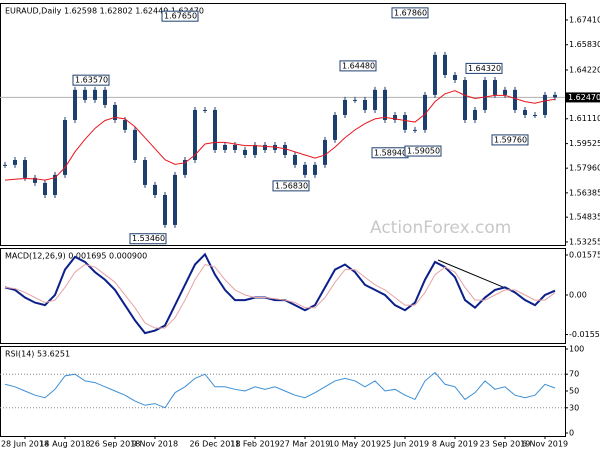 The width and height of the screenshot is (600, 450). Describe the element at coordinates (576, 349) in the screenshot. I see `y-tick-label: 100` at that location.